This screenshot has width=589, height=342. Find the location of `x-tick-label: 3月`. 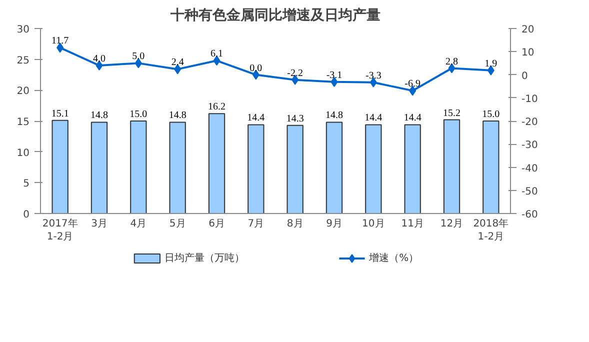

x-tick-label: 3月 is located at coordinates (99, 224).